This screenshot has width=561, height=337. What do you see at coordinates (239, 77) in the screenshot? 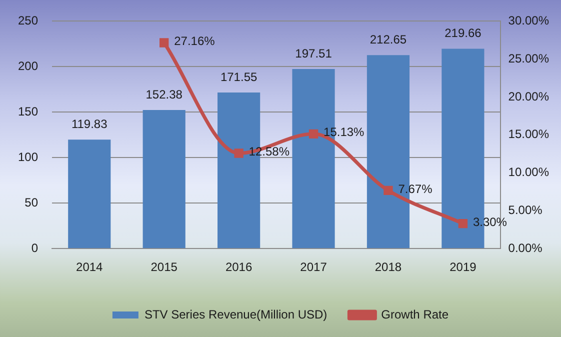
I see `data-label: 171.55` at bounding box center [239, 77].